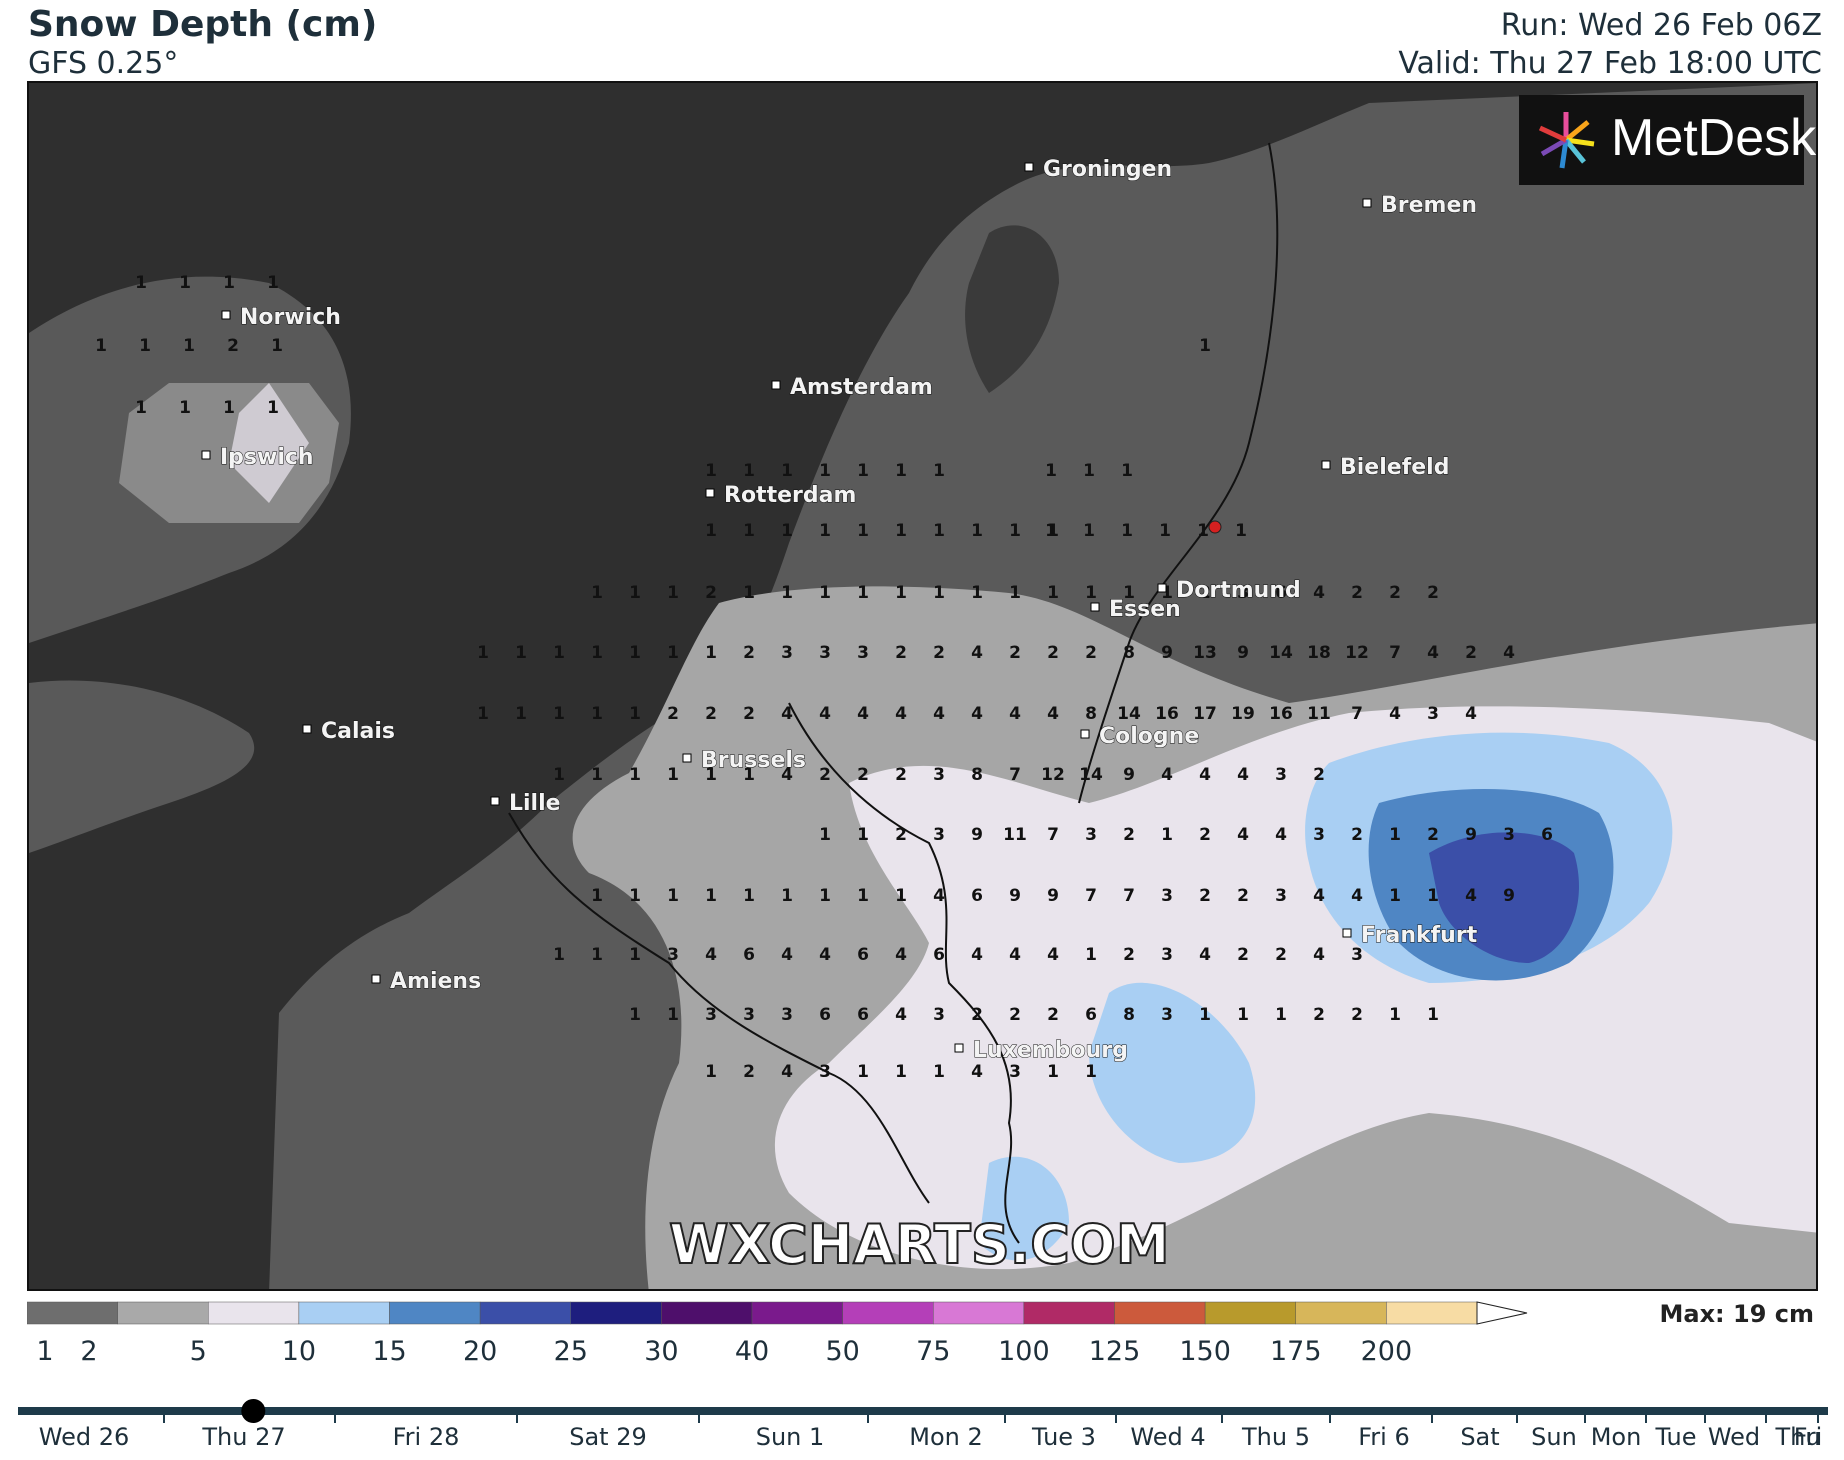  I want to click on city-brussels: Brussels, so click(744, 761).